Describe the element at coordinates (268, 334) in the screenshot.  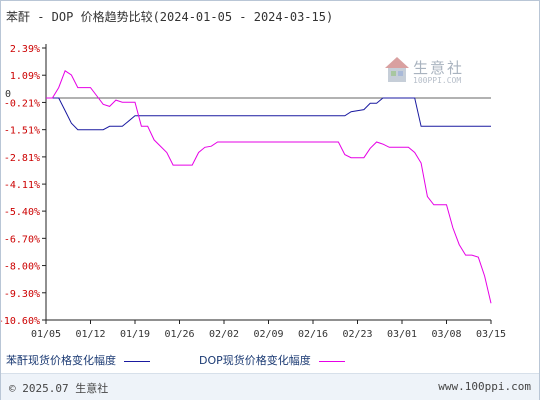
I see `x-tick-label: 02/09` at that location.